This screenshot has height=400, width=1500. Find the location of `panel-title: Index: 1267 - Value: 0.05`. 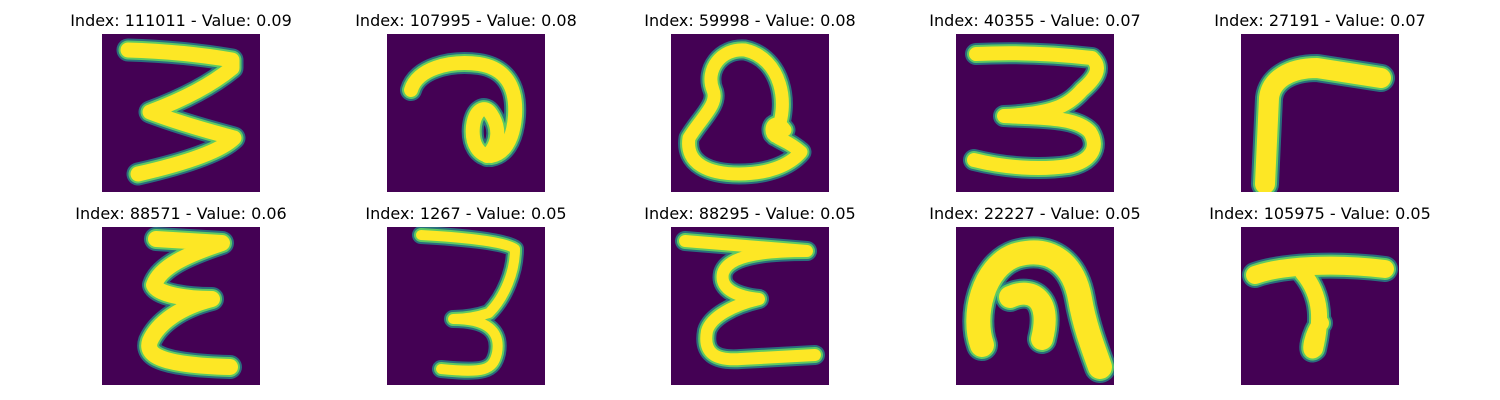

panel-title: Index: 1267 - Value: 0.05 is located at coordinates (466, 213).